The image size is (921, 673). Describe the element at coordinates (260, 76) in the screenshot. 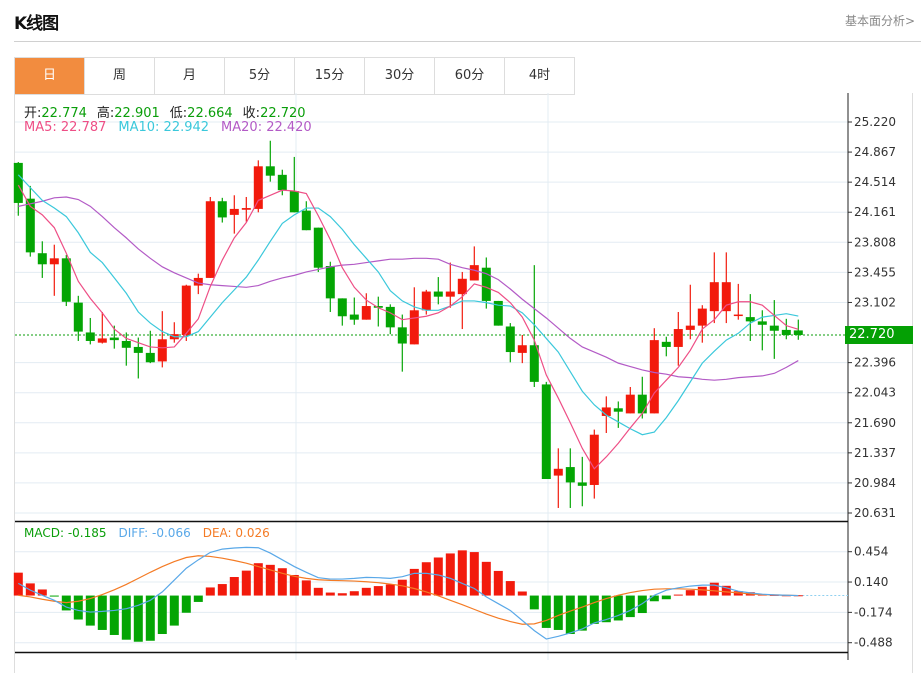

I see `tab-5min: 5分` at that location.